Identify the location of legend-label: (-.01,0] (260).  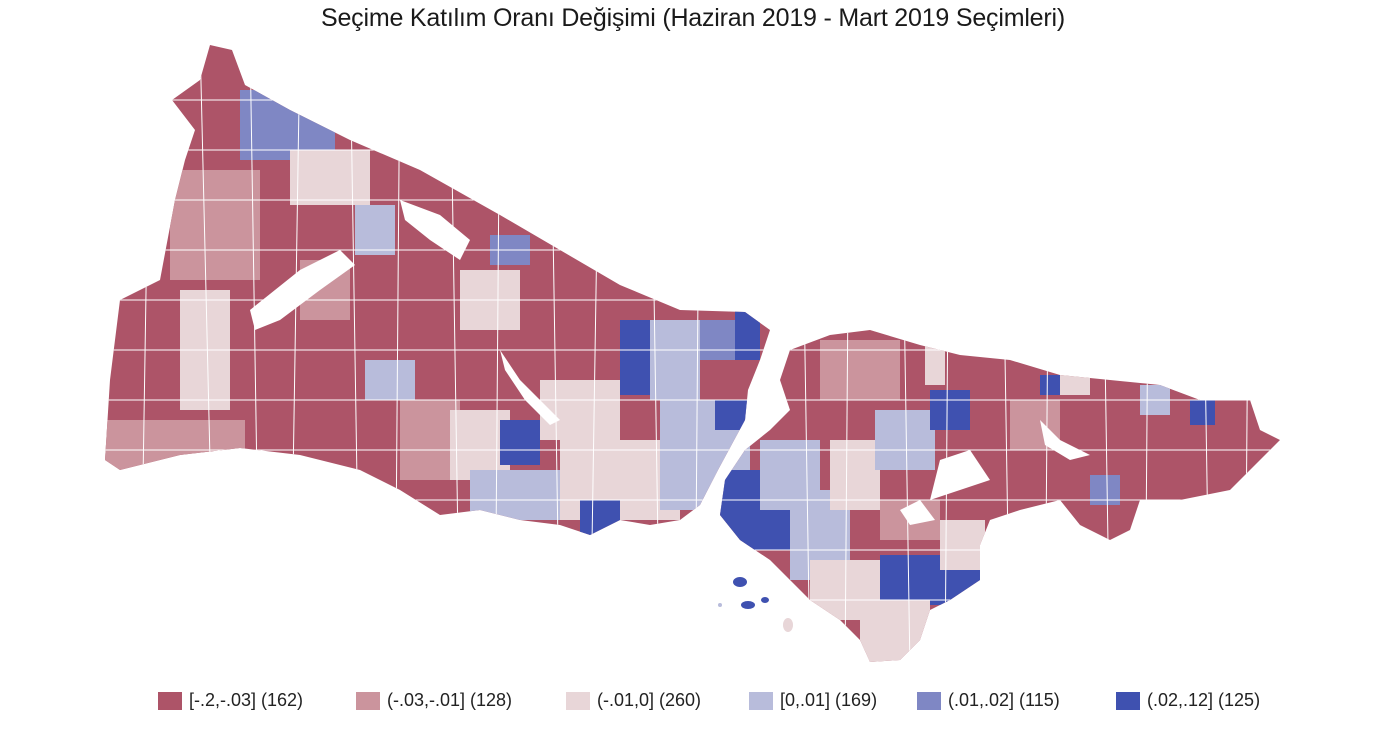
(649, 700).